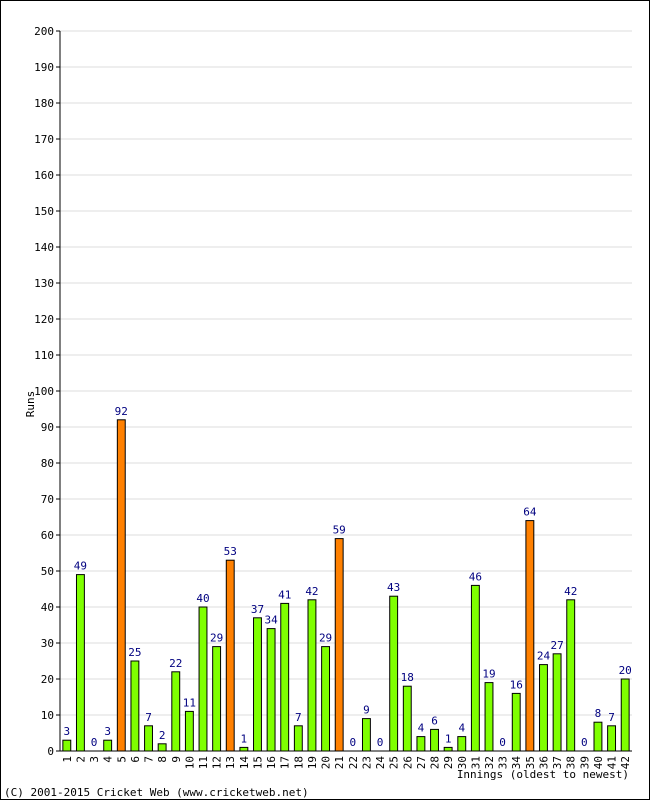  I want to click on x-tick-label: 27, so click(421, 762).